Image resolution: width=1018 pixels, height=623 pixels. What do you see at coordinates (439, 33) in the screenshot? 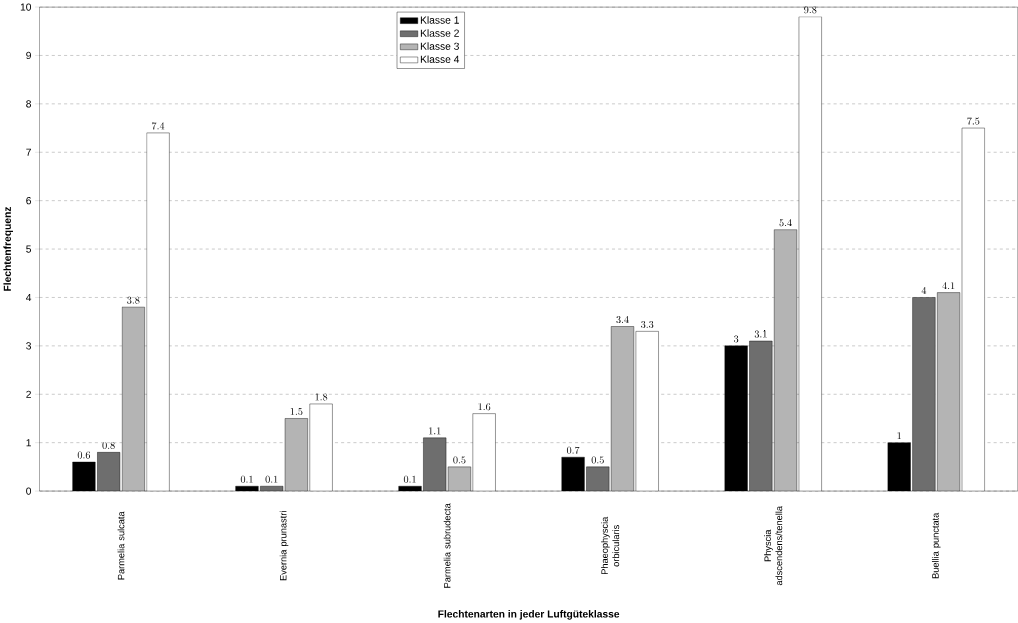
I see `legend-label: Klasse 2` at bounding box center [439, 33].